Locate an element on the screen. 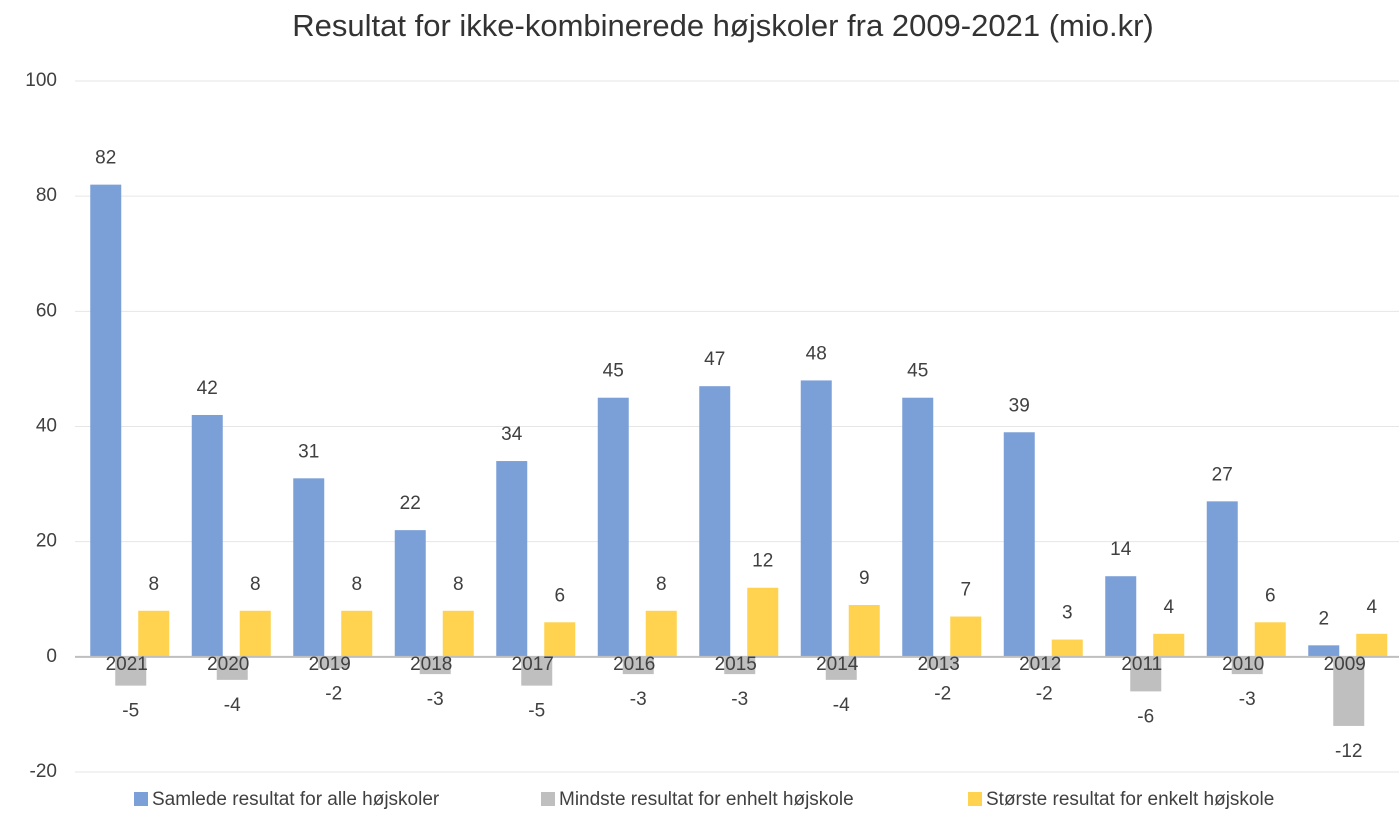  x-tick-label: 2014 is located at coordinates (837, 664).